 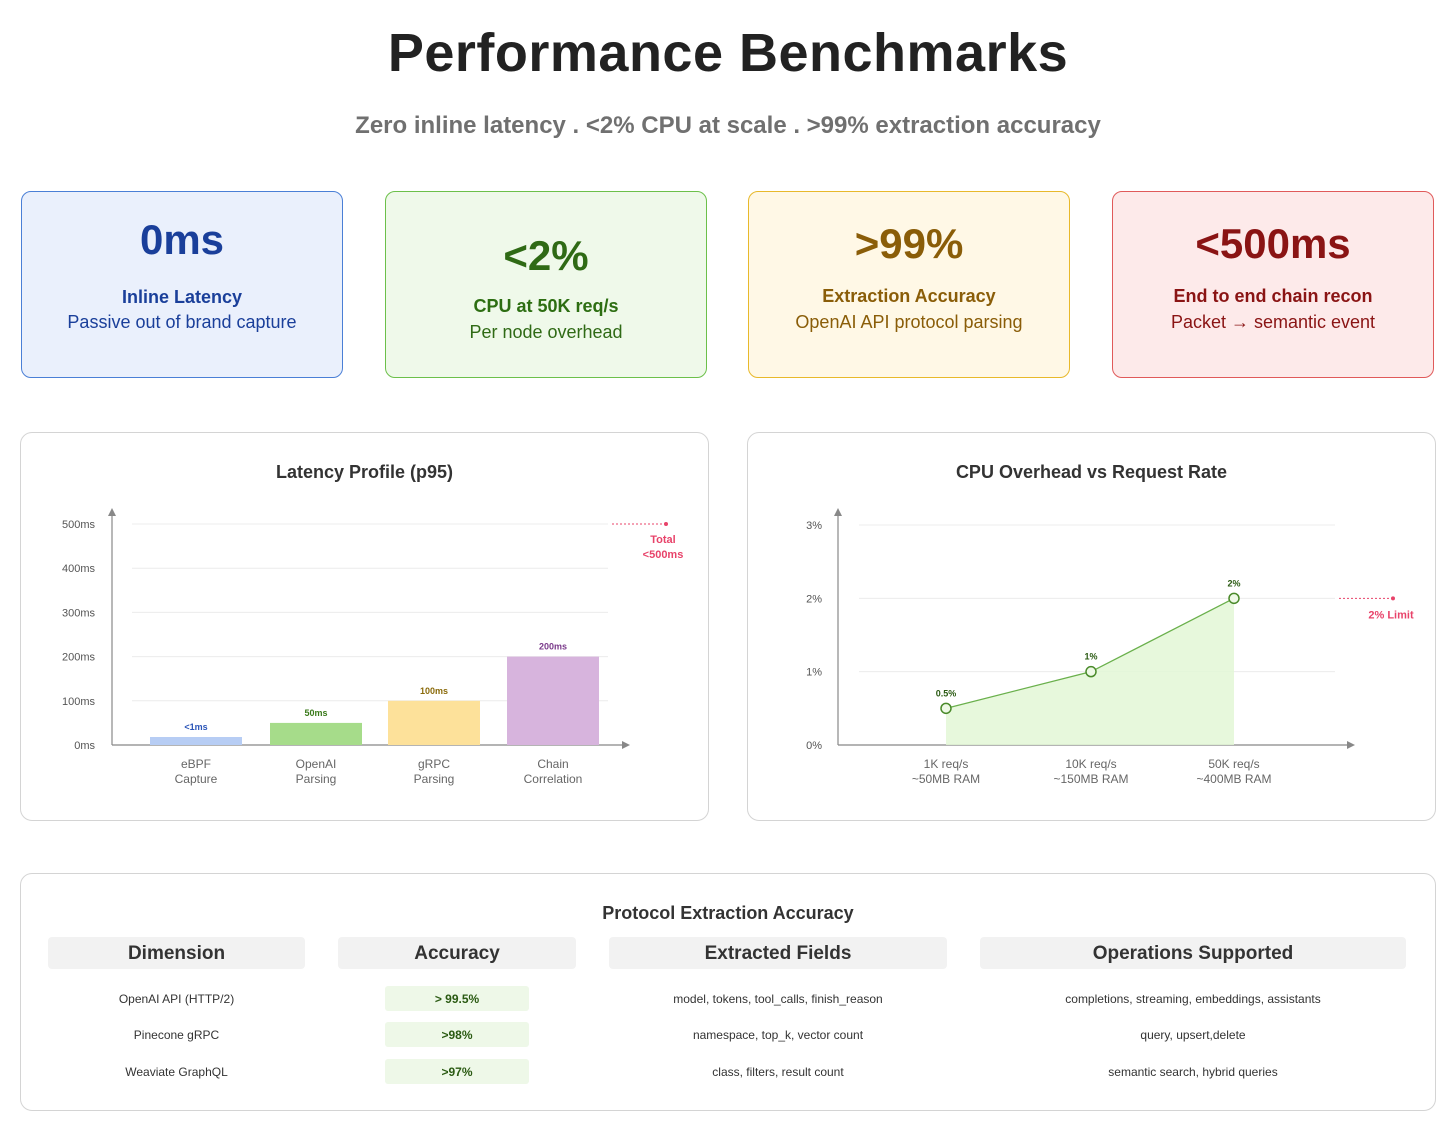 I want to click on kpi-desc: OpenAI API protocol parsing, so click(x=909, y=322).